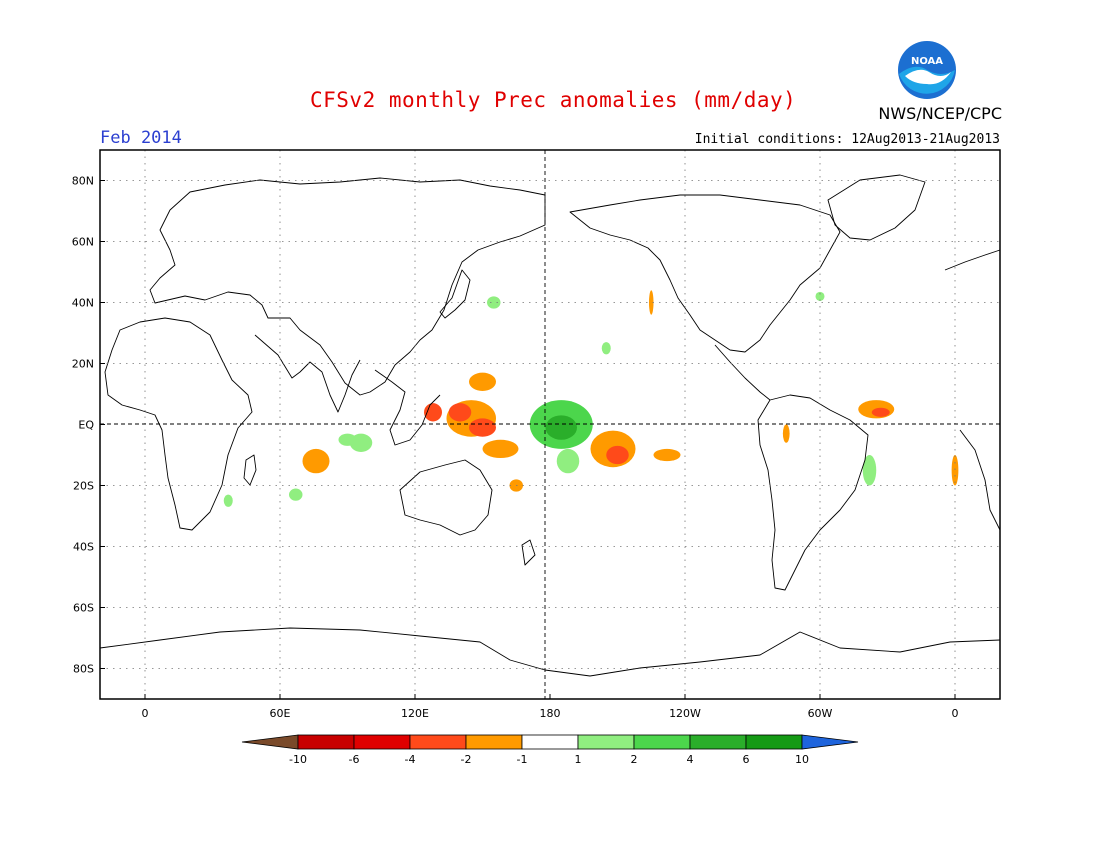 This screenshot has height=850, width=1100. Describe the element at coordinates (550, 652) in the screenshot. I see `coastline-antarctica` at that location.